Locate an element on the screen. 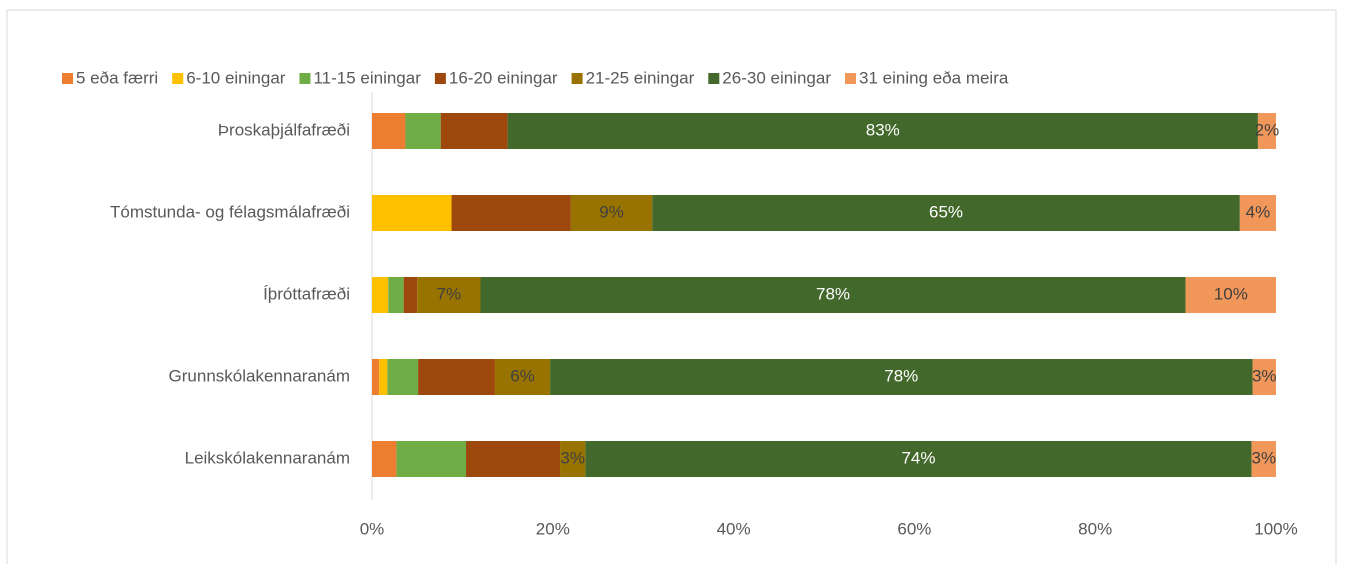 The height and width of the screenshot is (564, 1348). y-tick-label: Tómstunda- og félagsmálafræði is located at coordinates (230, 211).